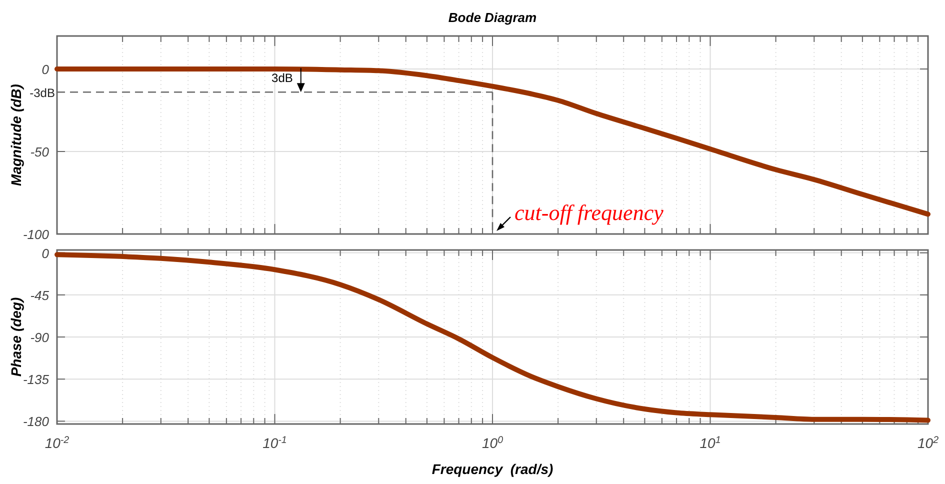 The height and width of the screenshot is (484, 945). Describe the element at coordinates (42, 93) in the screenshot. I see `ref-line-label: -3dB` at that location.